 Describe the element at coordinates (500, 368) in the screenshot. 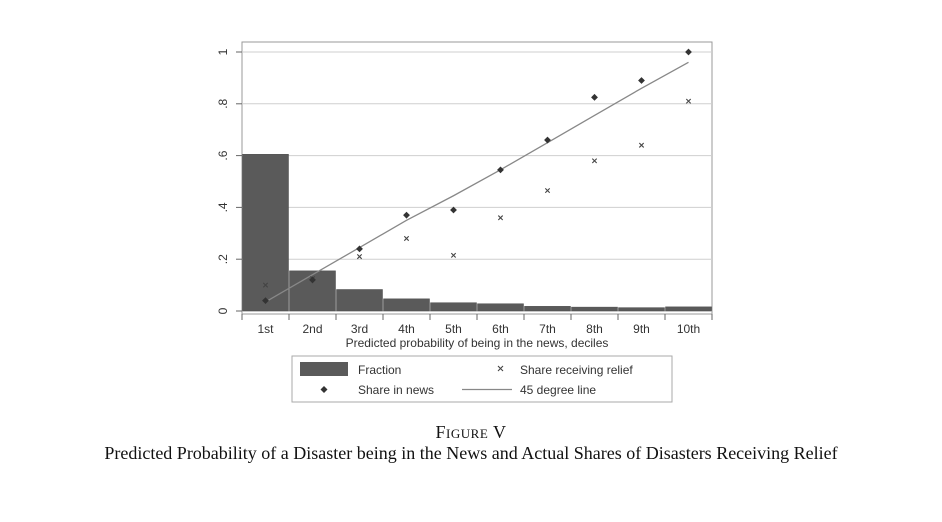

I see `legend-marker-relief` at that location.